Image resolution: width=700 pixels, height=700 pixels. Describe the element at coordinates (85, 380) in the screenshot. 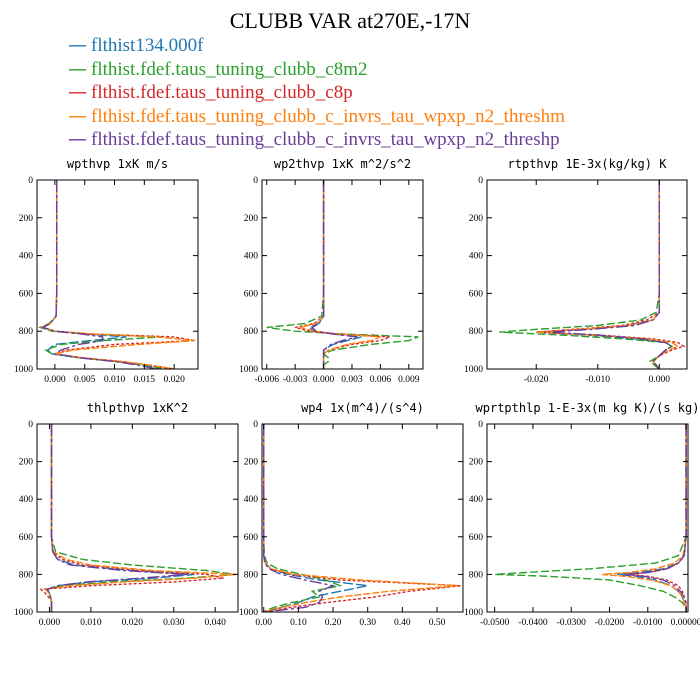

I see `x-tick-label: 0.005` at that location.